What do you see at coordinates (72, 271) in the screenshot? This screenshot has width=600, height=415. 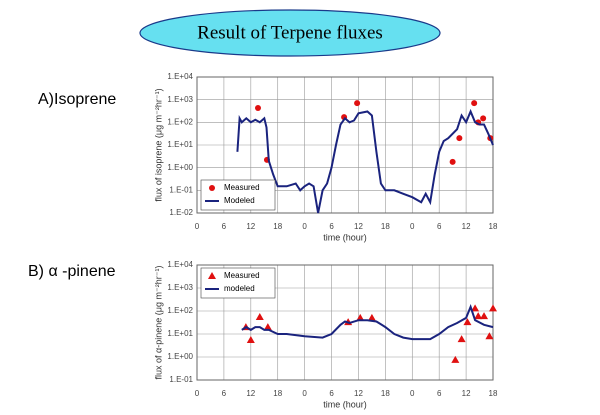 I see `pane-label: B) α -pinene` at bounding box center [72, 271].